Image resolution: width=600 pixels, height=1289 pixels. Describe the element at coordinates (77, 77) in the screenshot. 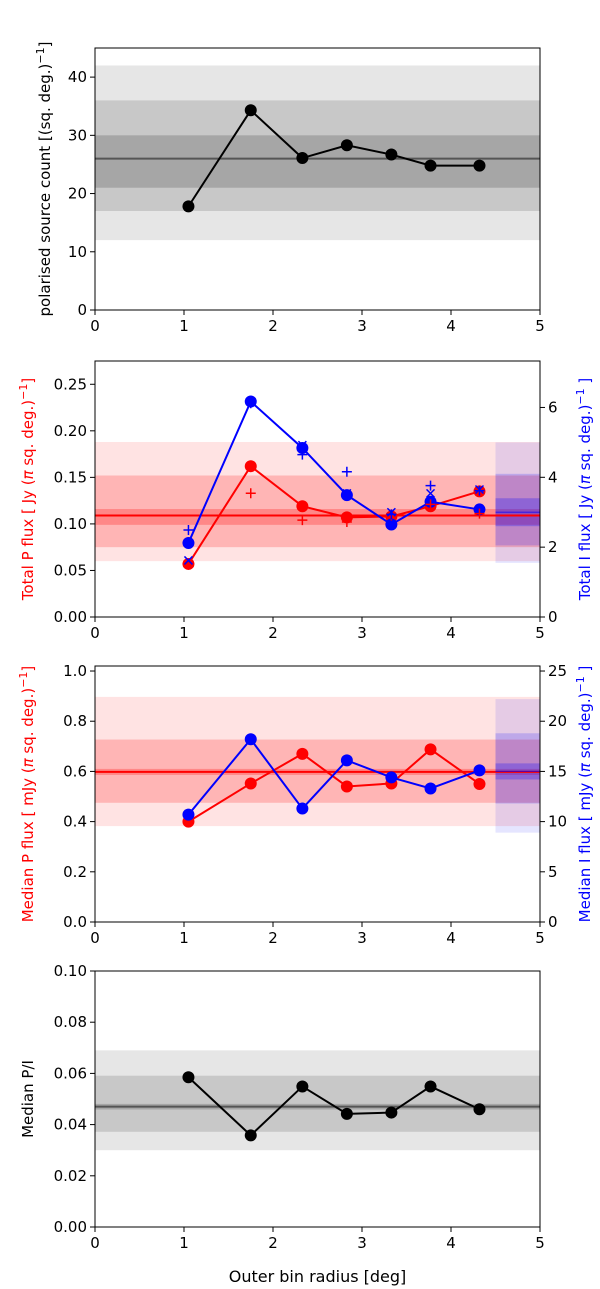

I see `y-tick-label: 40` at that location.